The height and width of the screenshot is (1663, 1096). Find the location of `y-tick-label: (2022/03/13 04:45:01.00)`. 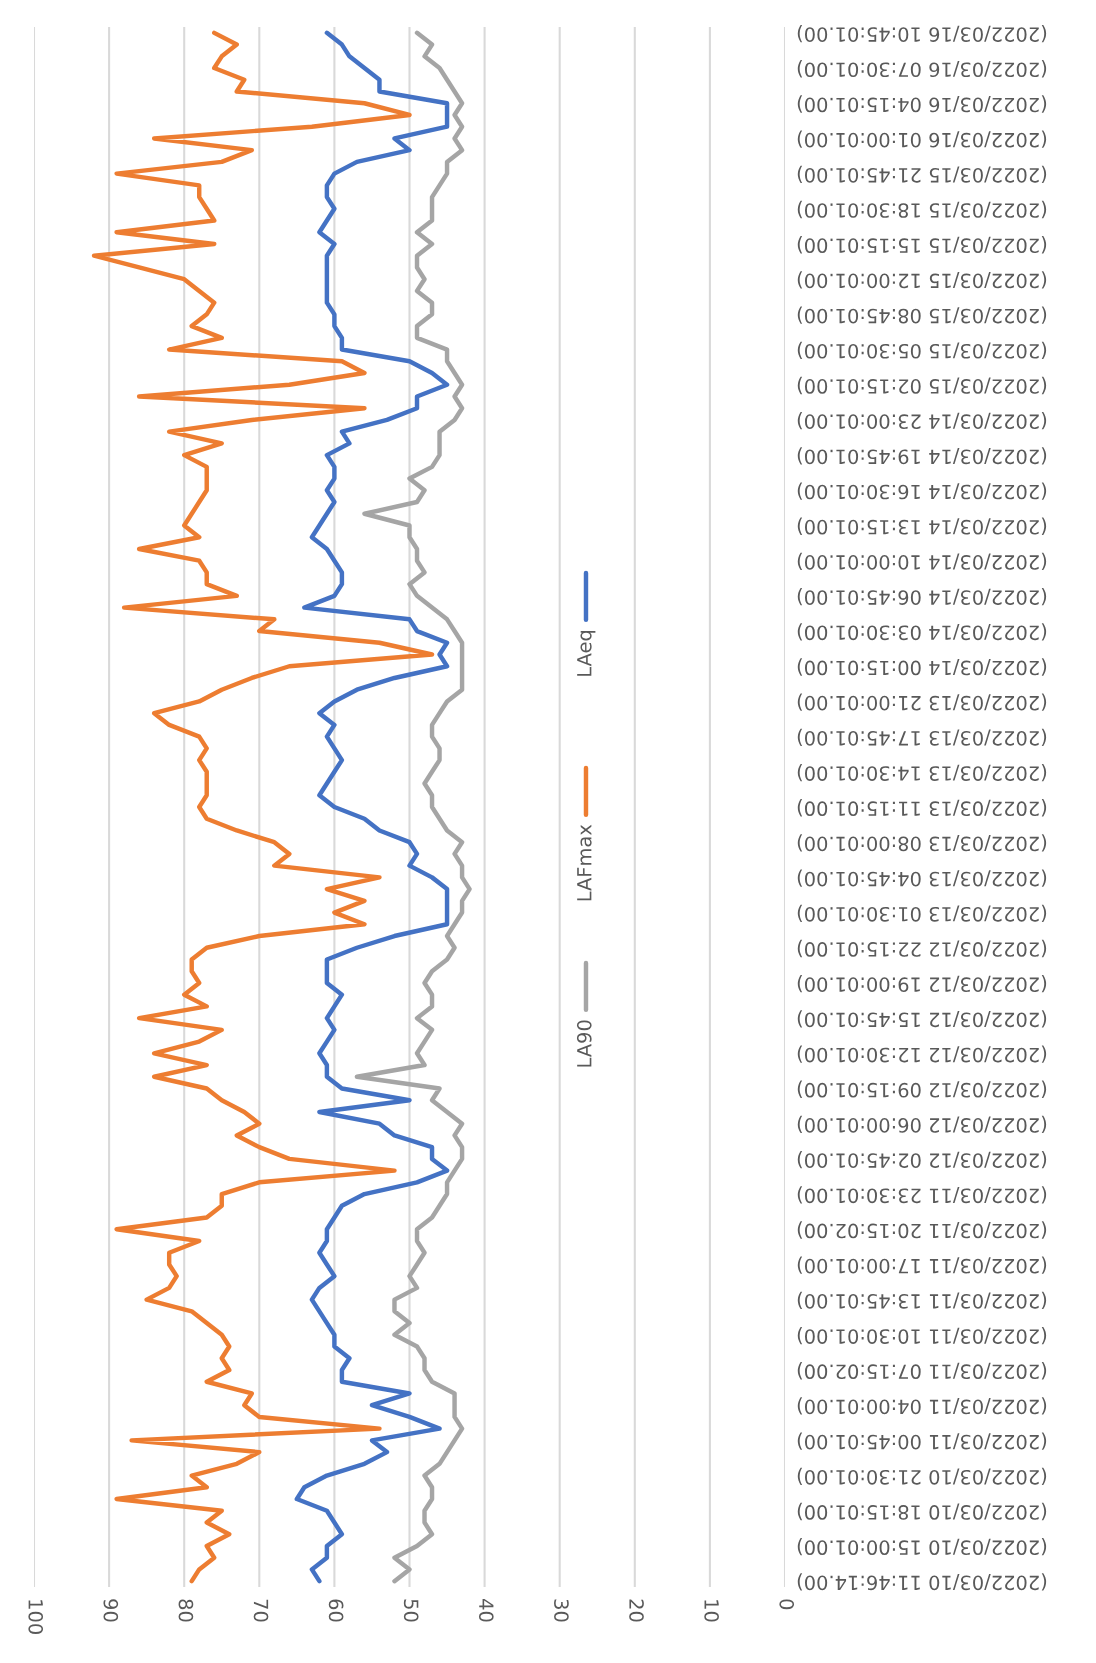

y-tick-label: (2022/03/13 04:45:01.00) is located at coordinates (922, 878).